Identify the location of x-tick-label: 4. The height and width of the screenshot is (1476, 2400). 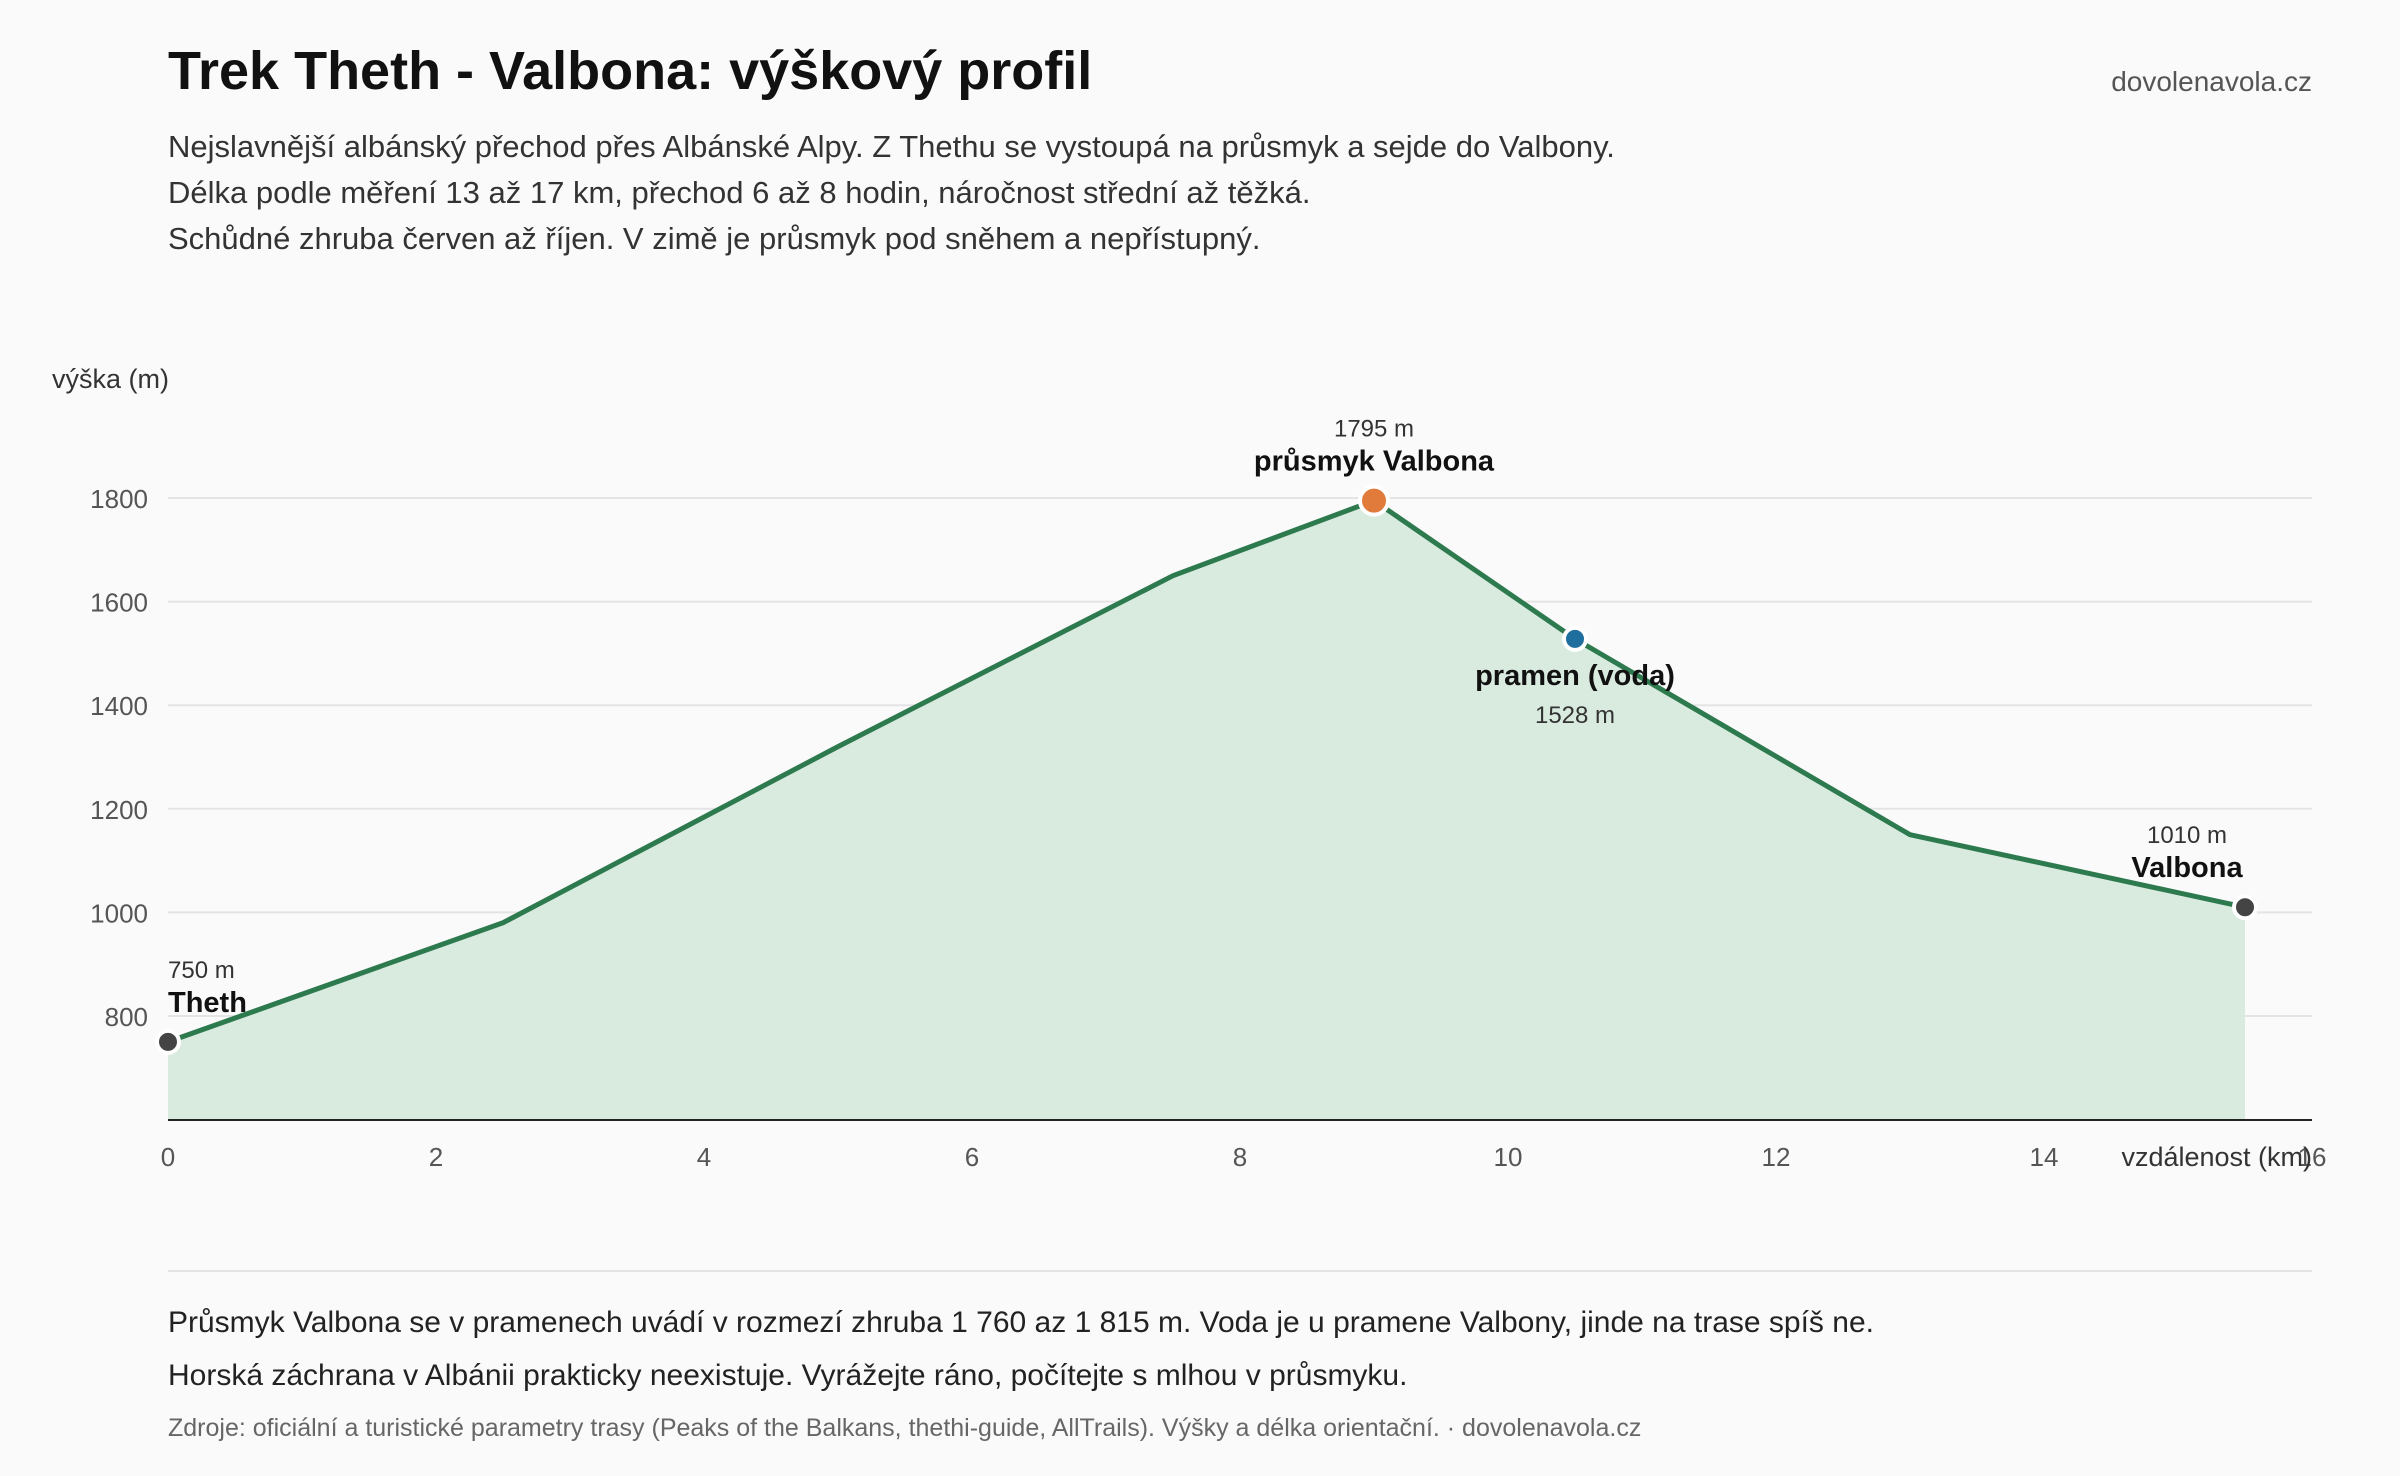
(704, 1157).